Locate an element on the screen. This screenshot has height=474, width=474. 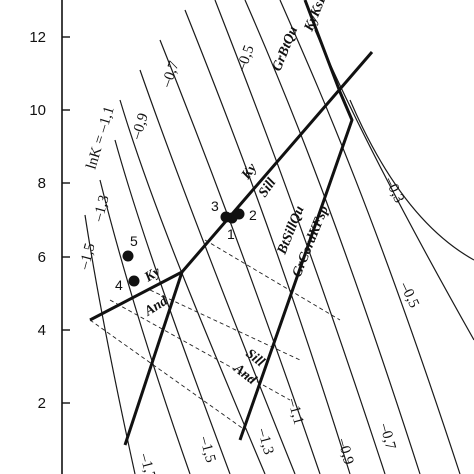
point-5-marker is located at coordinates (128, 256).